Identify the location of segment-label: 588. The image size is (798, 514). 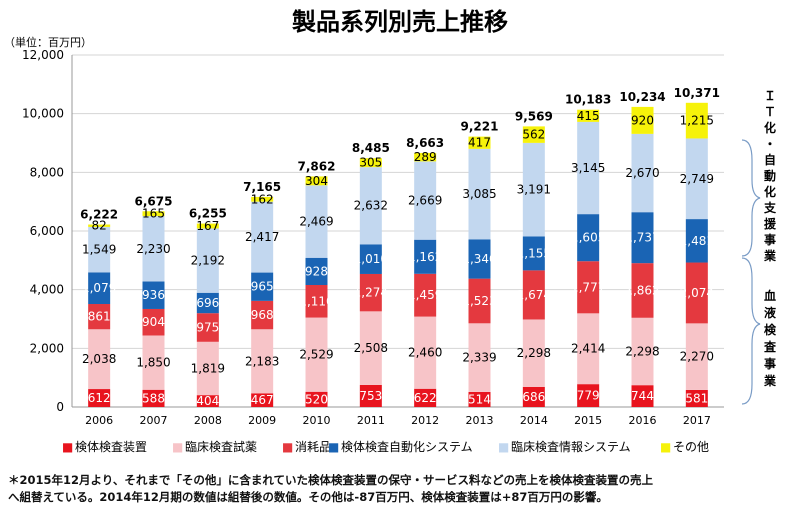
(153, 398).